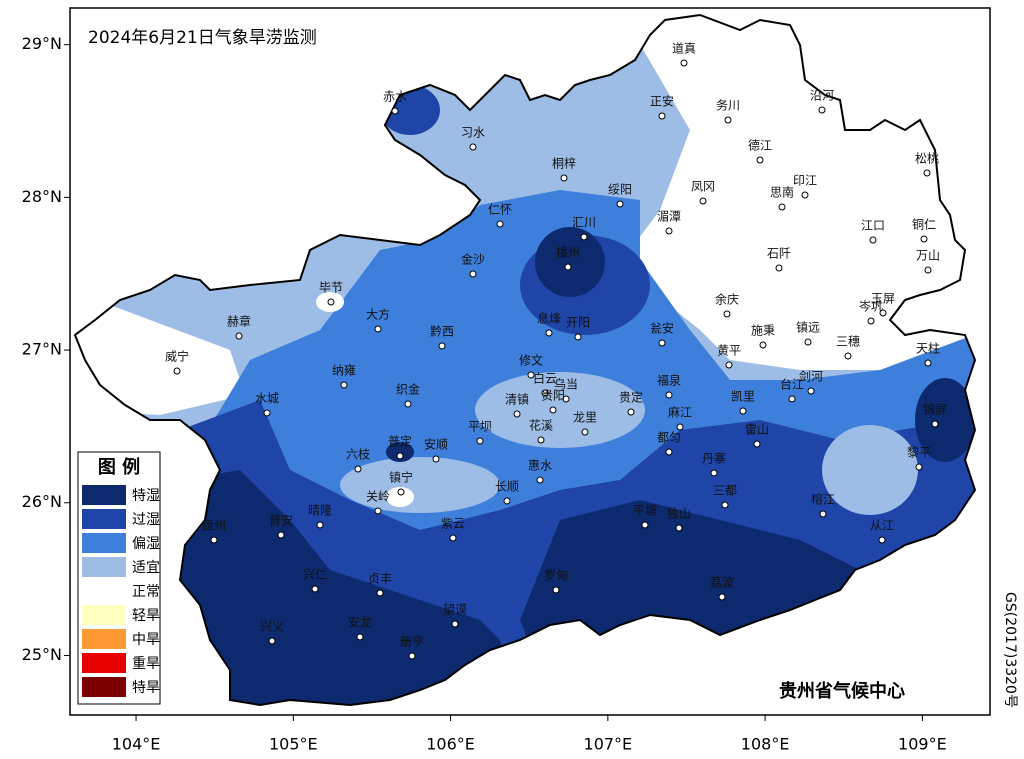  What do you see at coordinates (928, 348) in the screenshot?
I see `city-label: 天柱` at bounding box center [928, 348].